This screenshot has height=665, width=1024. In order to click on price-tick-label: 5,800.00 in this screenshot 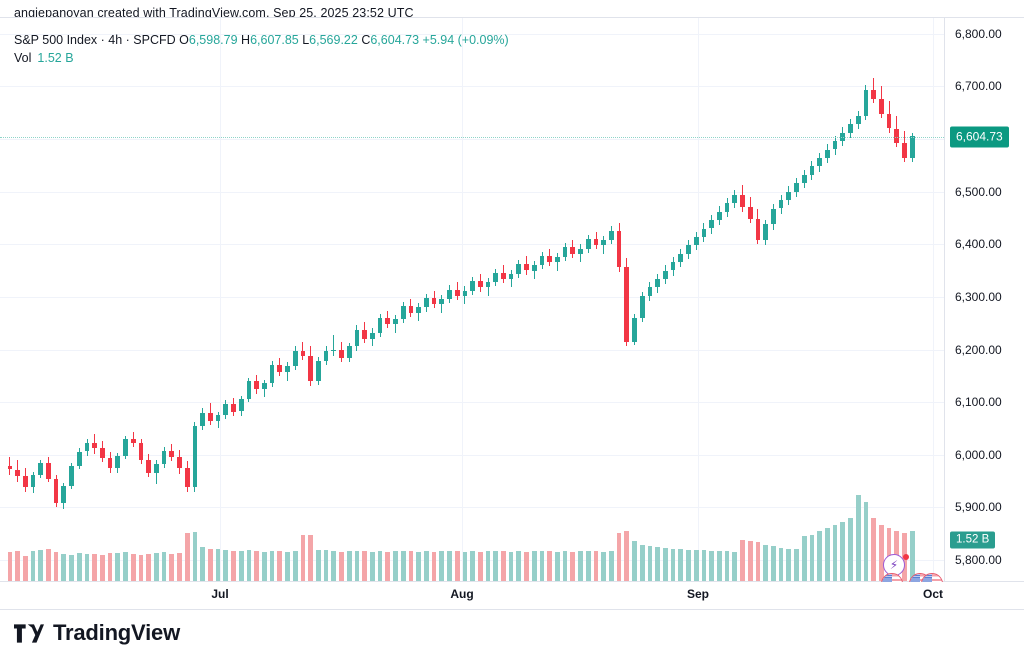, I will do `click(978, 560)`.